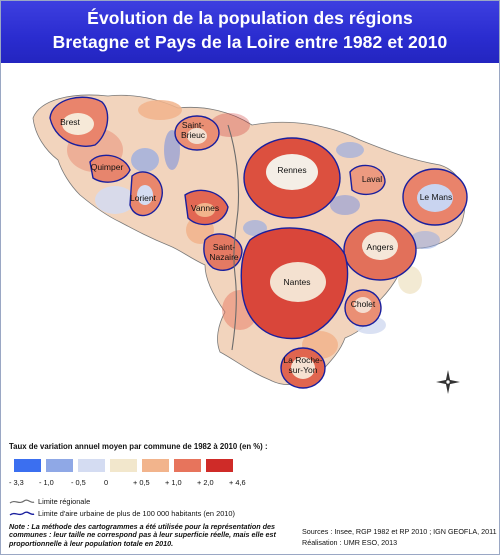 The width and height of the screenshot is (500, 555). What do you see at coordinates (141, 482) in the screenshot?
I see `legend-tick-5: + 0,5` at bounding box center [141, 482].